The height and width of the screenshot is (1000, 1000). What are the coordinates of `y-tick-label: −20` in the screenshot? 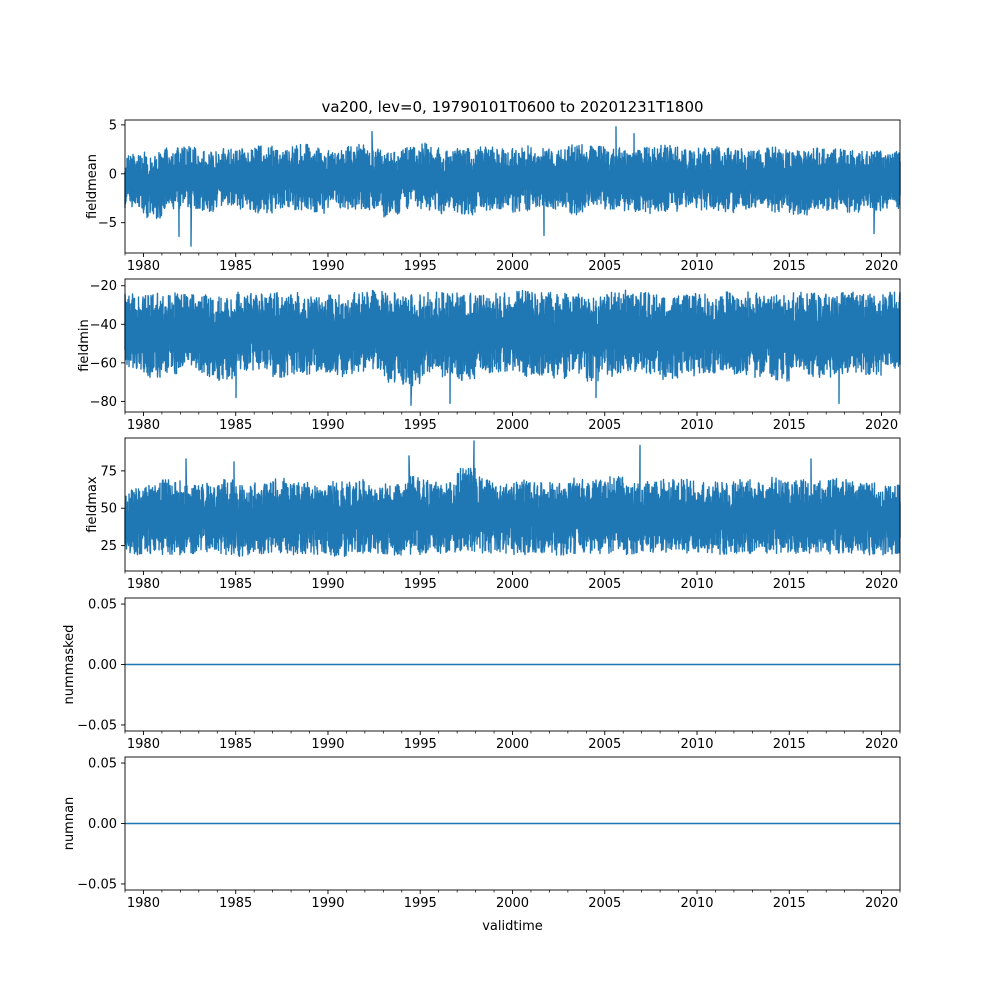 It's located at (103, 286).